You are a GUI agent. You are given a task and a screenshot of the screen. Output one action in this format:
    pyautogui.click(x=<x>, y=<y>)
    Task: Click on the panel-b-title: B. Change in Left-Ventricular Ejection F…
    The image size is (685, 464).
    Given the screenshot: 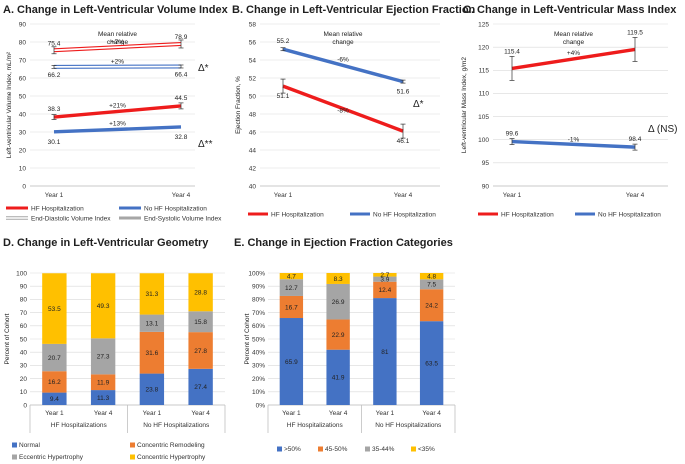 What is the action you would take?
    pyautogui.click(x=354, y=10)
    